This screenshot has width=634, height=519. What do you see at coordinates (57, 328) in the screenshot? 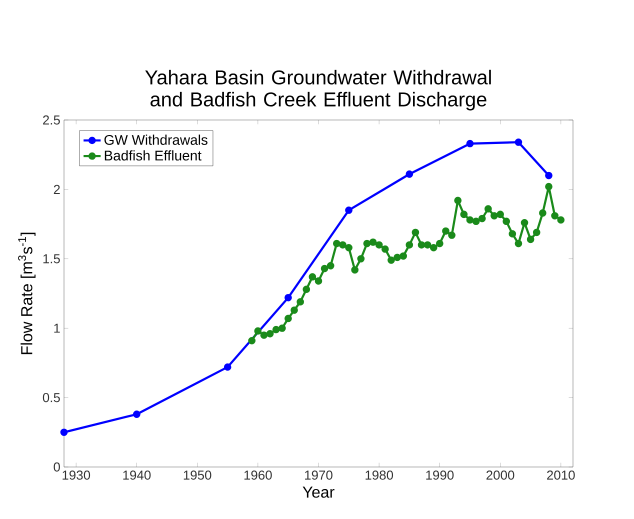
I see `y-tick-label: 1` at bounding box center [57, 328].